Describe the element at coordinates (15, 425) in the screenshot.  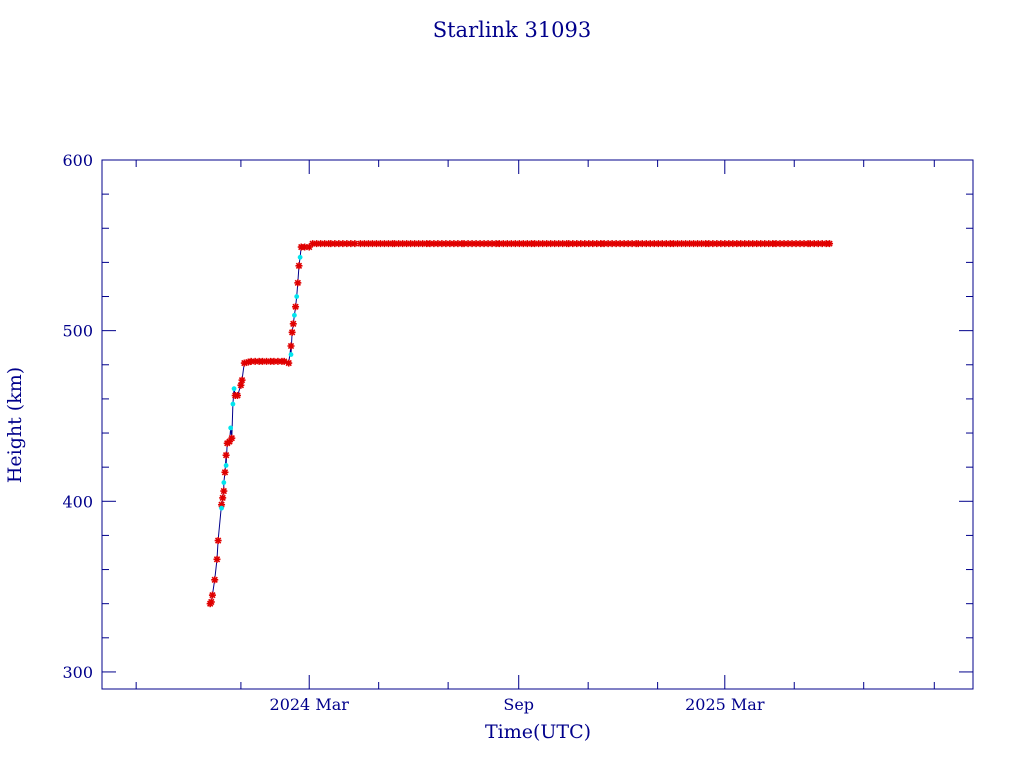
I see `y-axis-label: Height (km)` at that location.